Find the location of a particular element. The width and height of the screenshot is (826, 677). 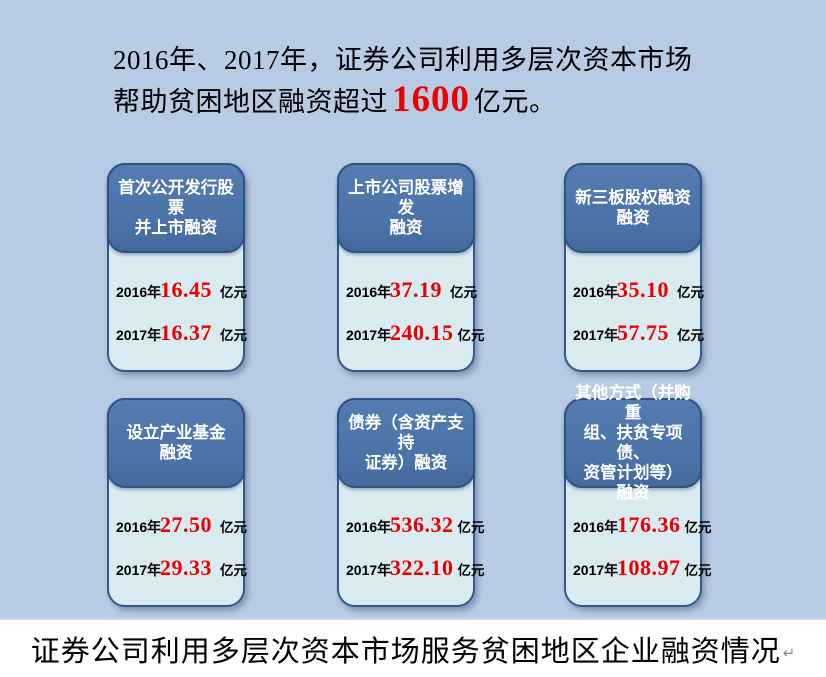

headline-line2-prefix: 帮助贫困地区融资超过 is located at coordinates (250, 102).